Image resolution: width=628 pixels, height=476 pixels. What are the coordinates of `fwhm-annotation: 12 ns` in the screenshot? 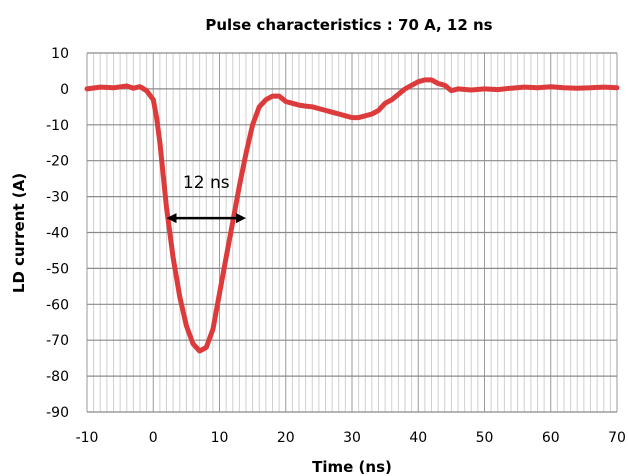 It's located at (206, 198).